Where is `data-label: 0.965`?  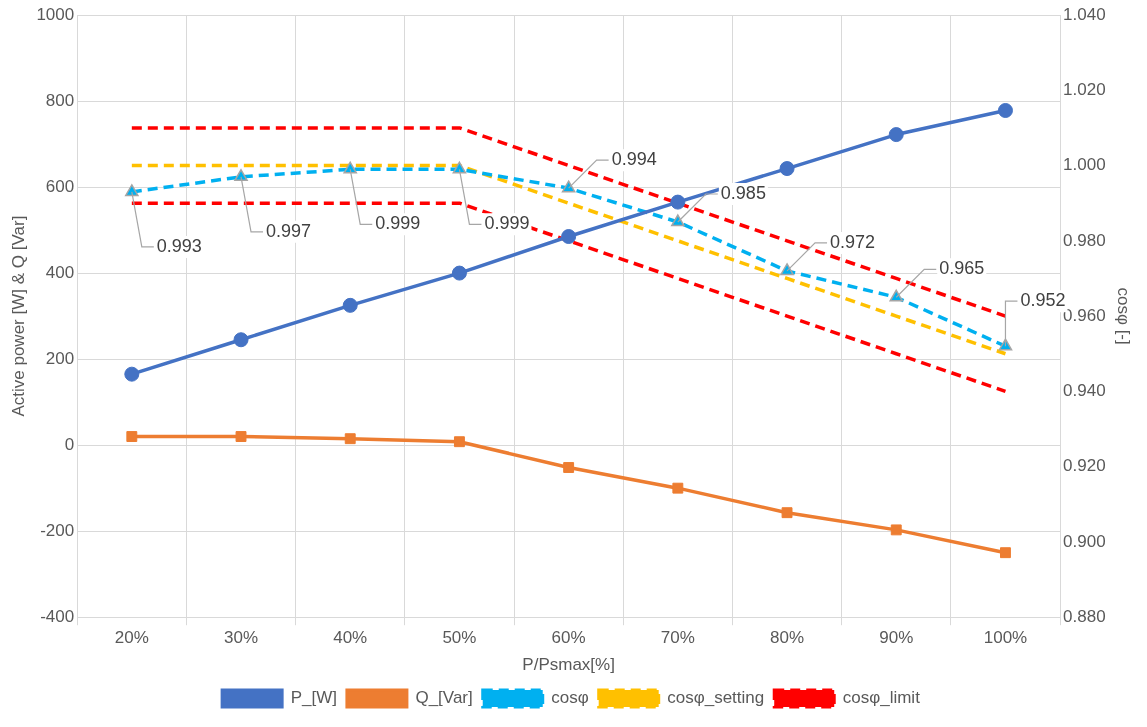 data-label: 0.965 is located at coordinates (962, 268).